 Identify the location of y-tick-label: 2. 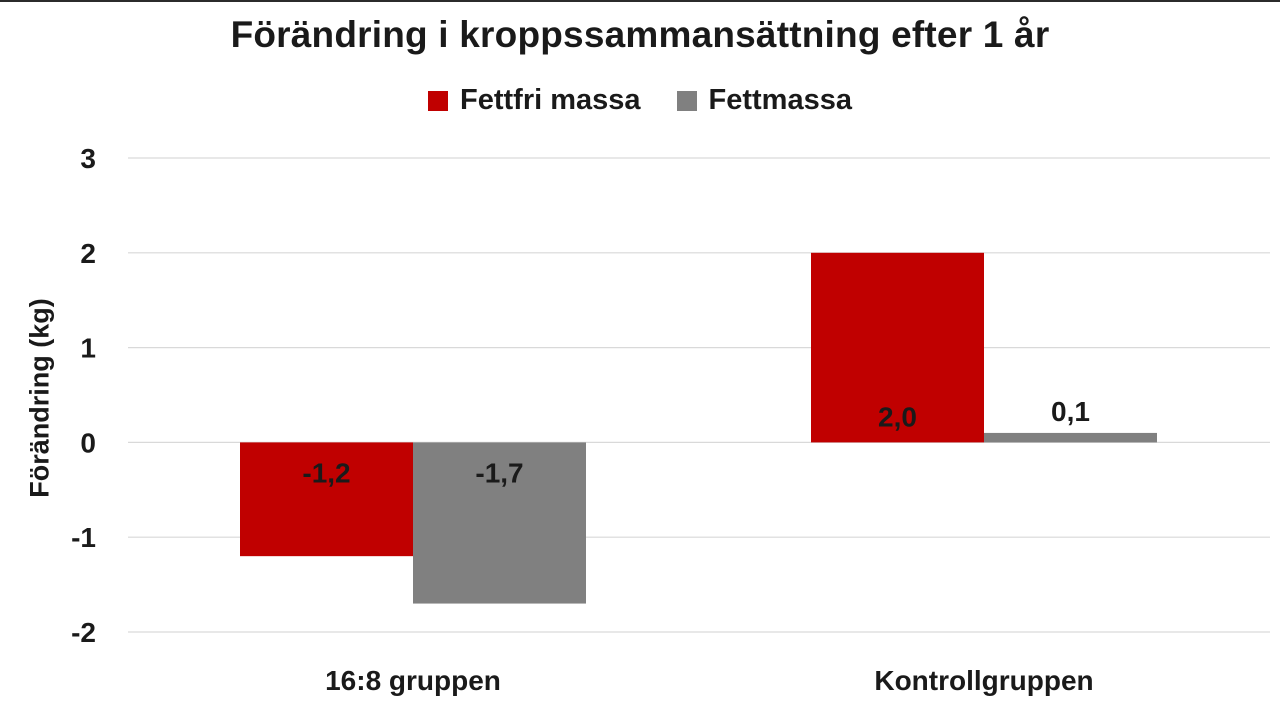
(88, 253).